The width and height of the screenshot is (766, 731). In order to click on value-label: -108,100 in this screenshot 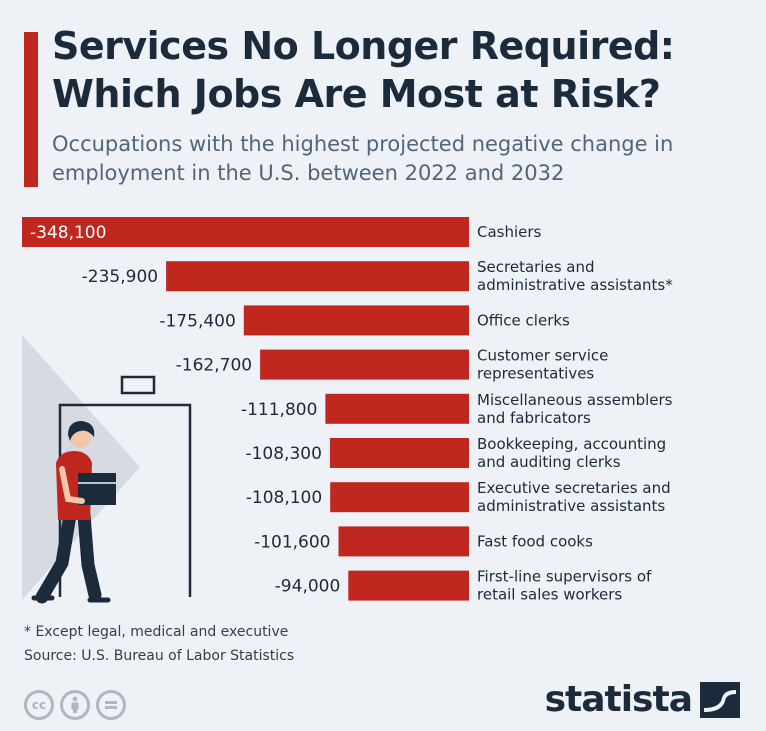, I will do `click(284, 498)`.